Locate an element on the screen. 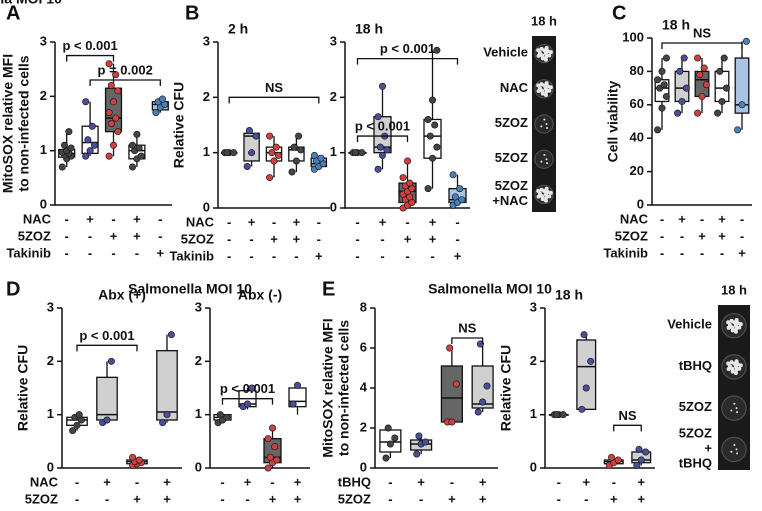  box is located at coordinates (107, 398).